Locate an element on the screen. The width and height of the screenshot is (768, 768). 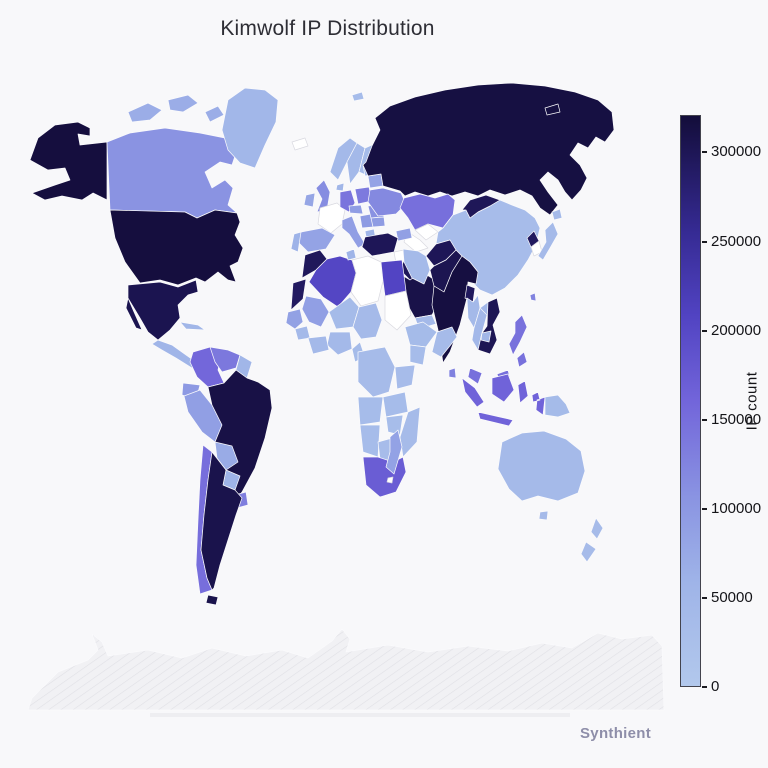
colorbar-ticks: 0 50000 100000 150000 200000 250000 300000 is located at coordinates (734, 405).